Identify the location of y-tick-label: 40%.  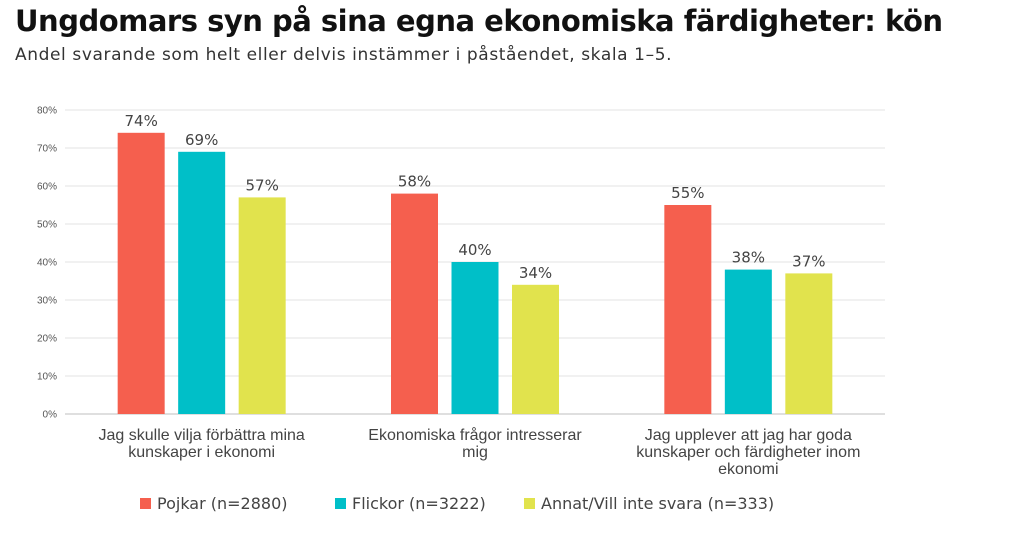
(47, 263).